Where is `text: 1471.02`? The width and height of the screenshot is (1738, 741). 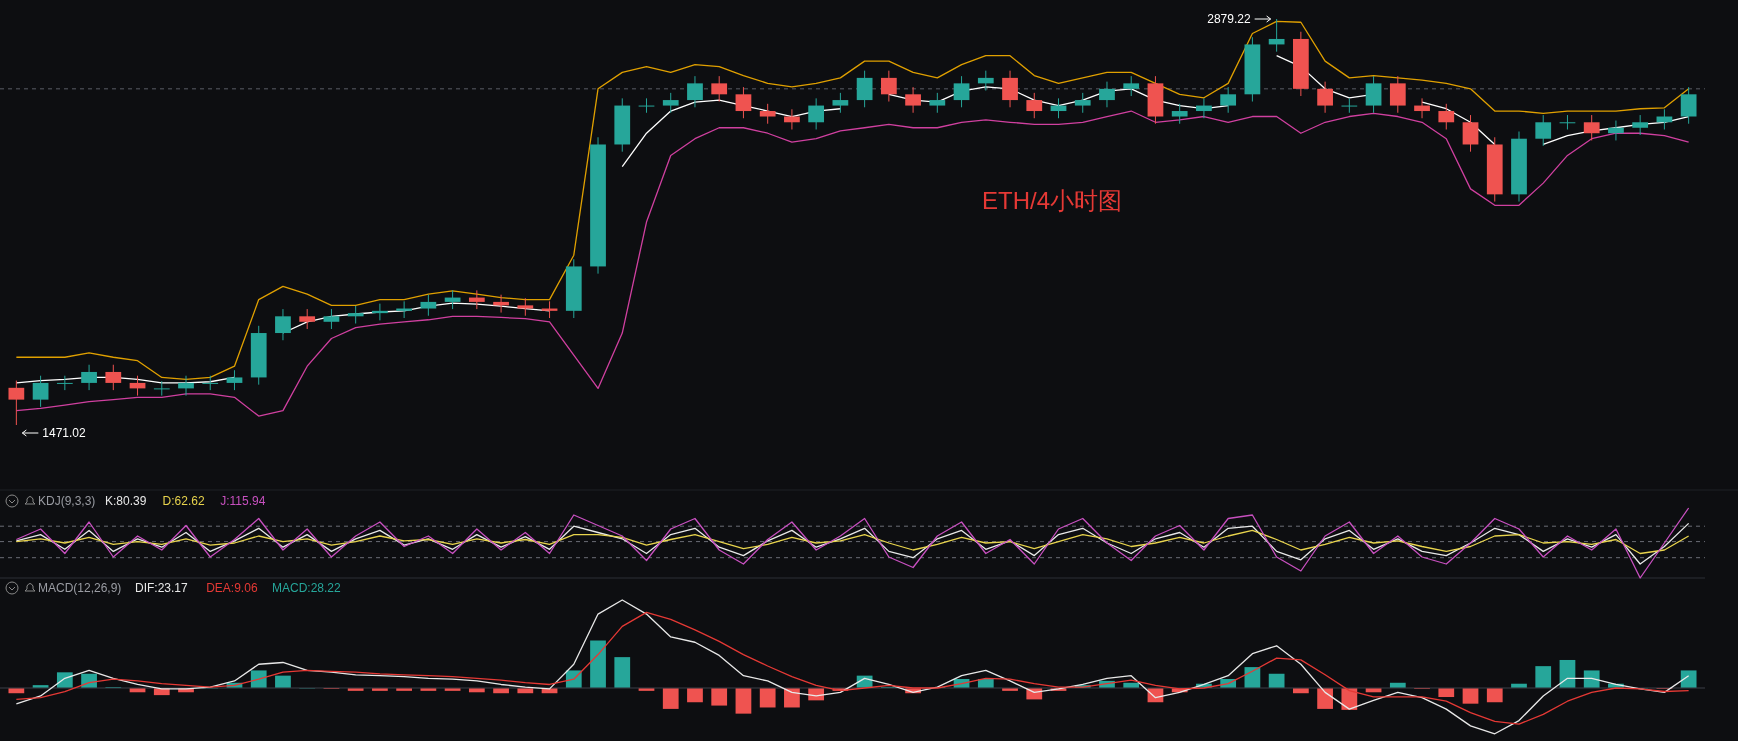 text: 1471.02 is located at coordinates (64, 433).